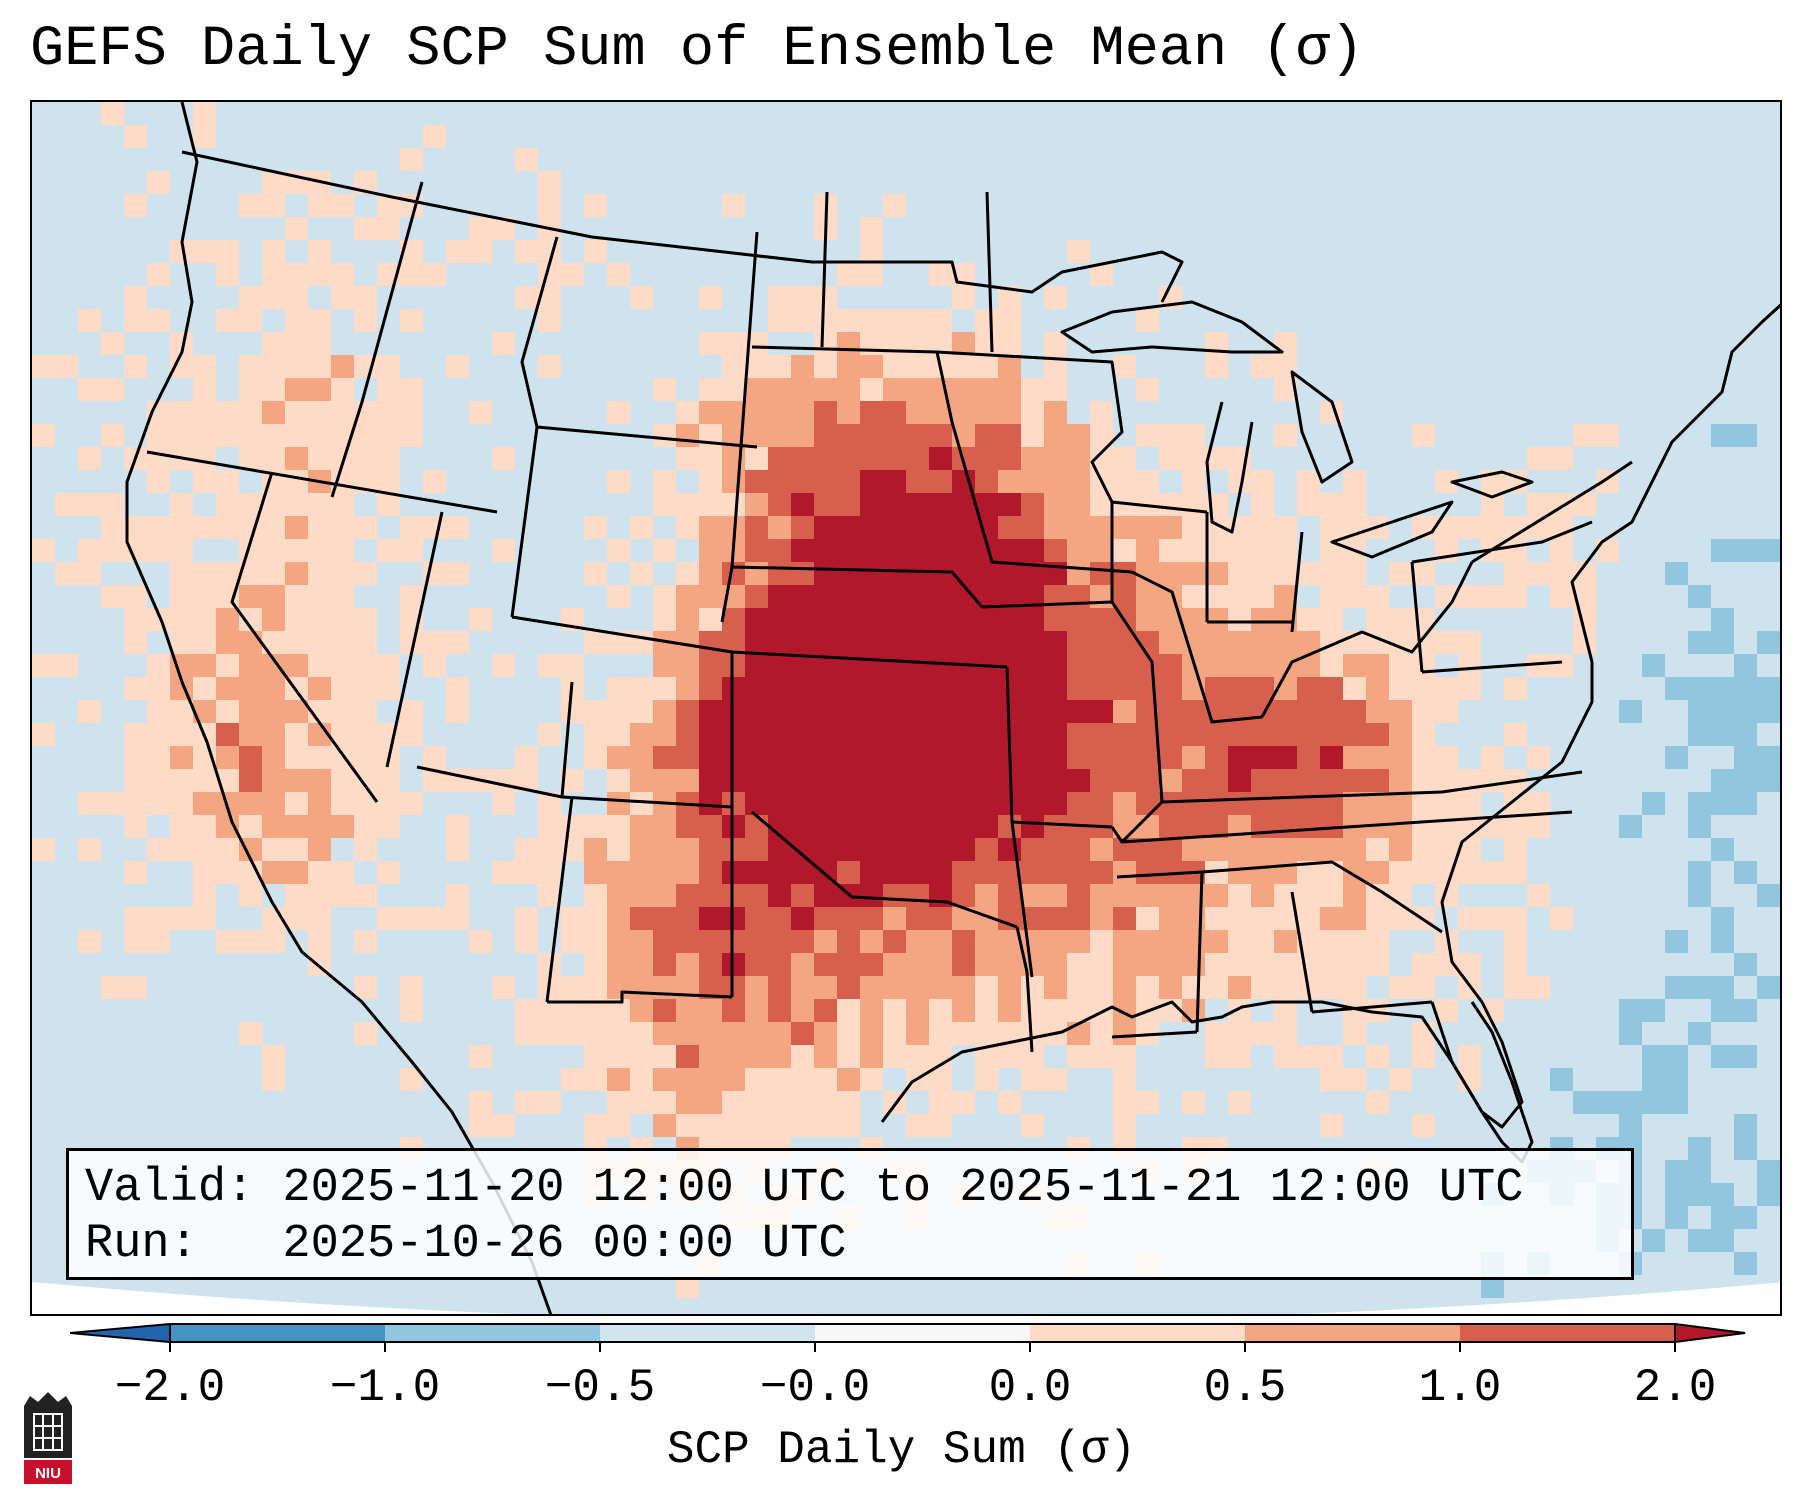 The width and height of the screenshot is (1803, 1506). Describe the element at coordinates (906, 1298) in the screenshot. I see `projection-edge` at that location.